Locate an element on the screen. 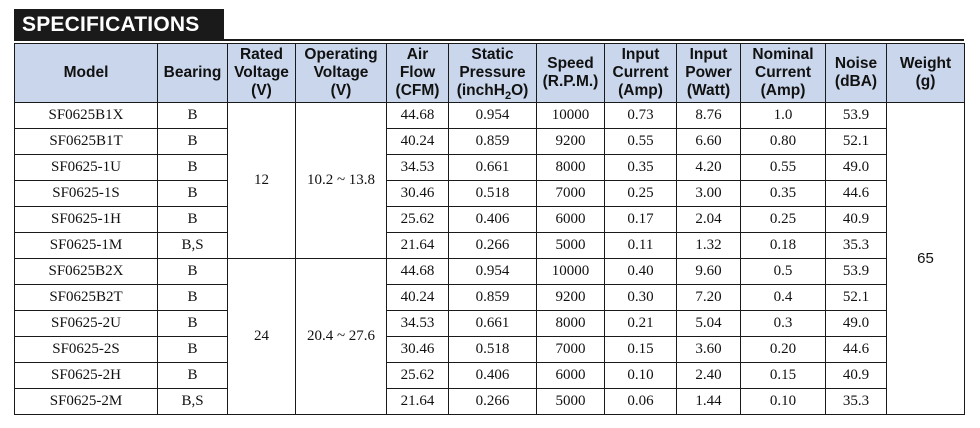 The height and width of the screenshot is (428, 980). model-cell: SF0625B1T is located at coordinates (86, 141).